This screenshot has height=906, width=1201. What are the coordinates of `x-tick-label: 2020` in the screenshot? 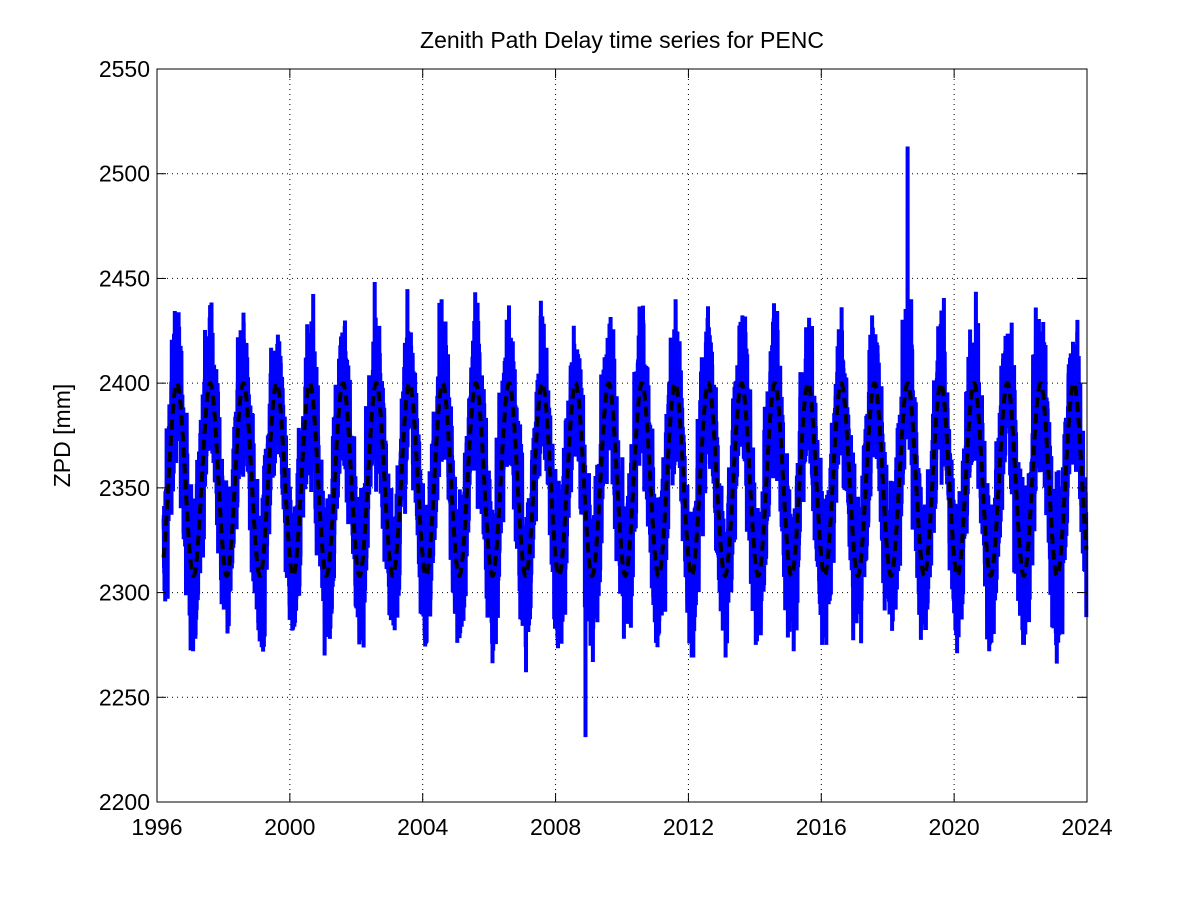 It's located at (954, 827).